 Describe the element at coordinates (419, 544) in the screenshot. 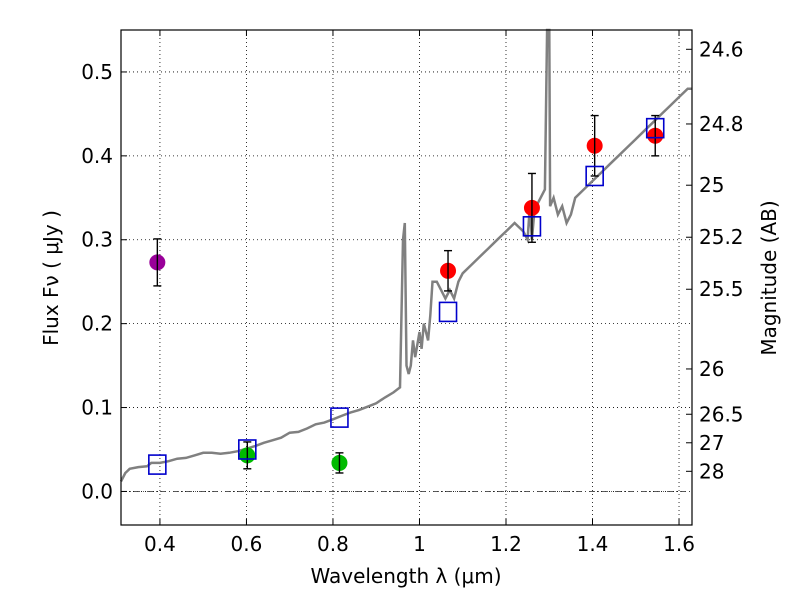

I see `x-tick-label: 1` at that location.